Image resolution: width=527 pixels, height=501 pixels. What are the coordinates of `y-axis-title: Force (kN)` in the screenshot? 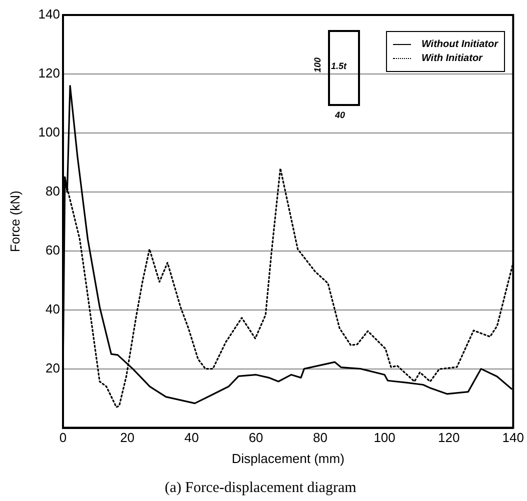 It's located at (14, 221).